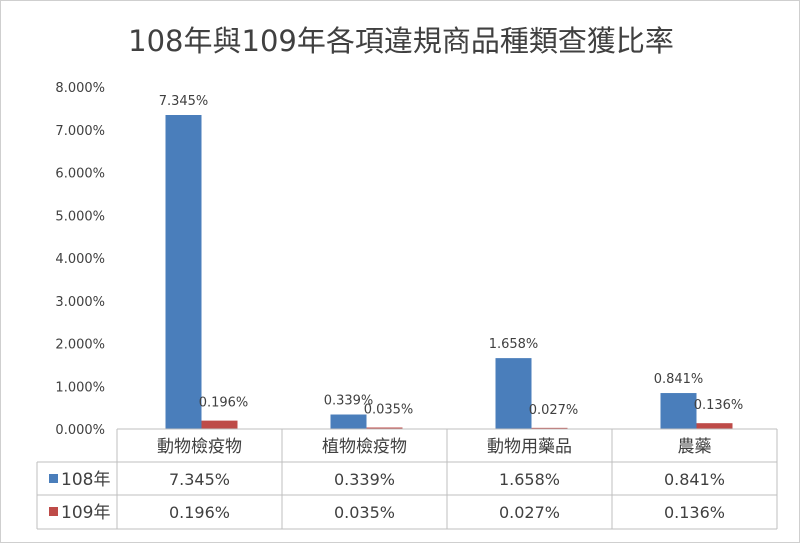 The width and height of the screenshot is (800, 544). I want to click on category-label: 農藥, so click(695, 447).